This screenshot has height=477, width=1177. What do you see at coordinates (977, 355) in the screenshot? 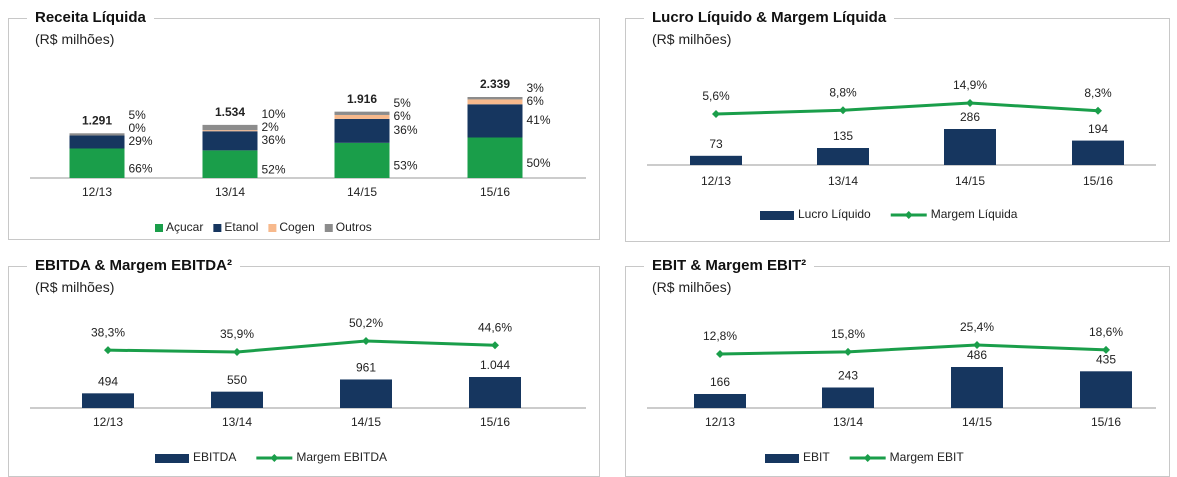
I see `bar-label: 486` at bounding box center [977, 355].